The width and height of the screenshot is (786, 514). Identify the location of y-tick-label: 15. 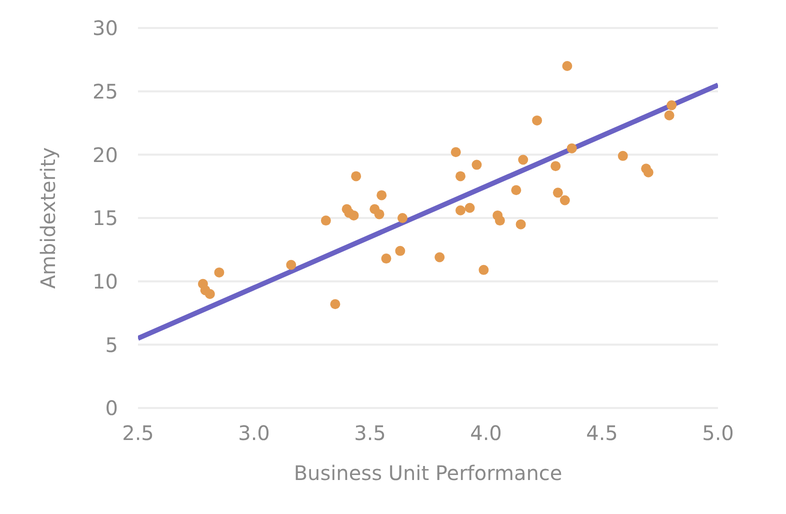
(105, 218).